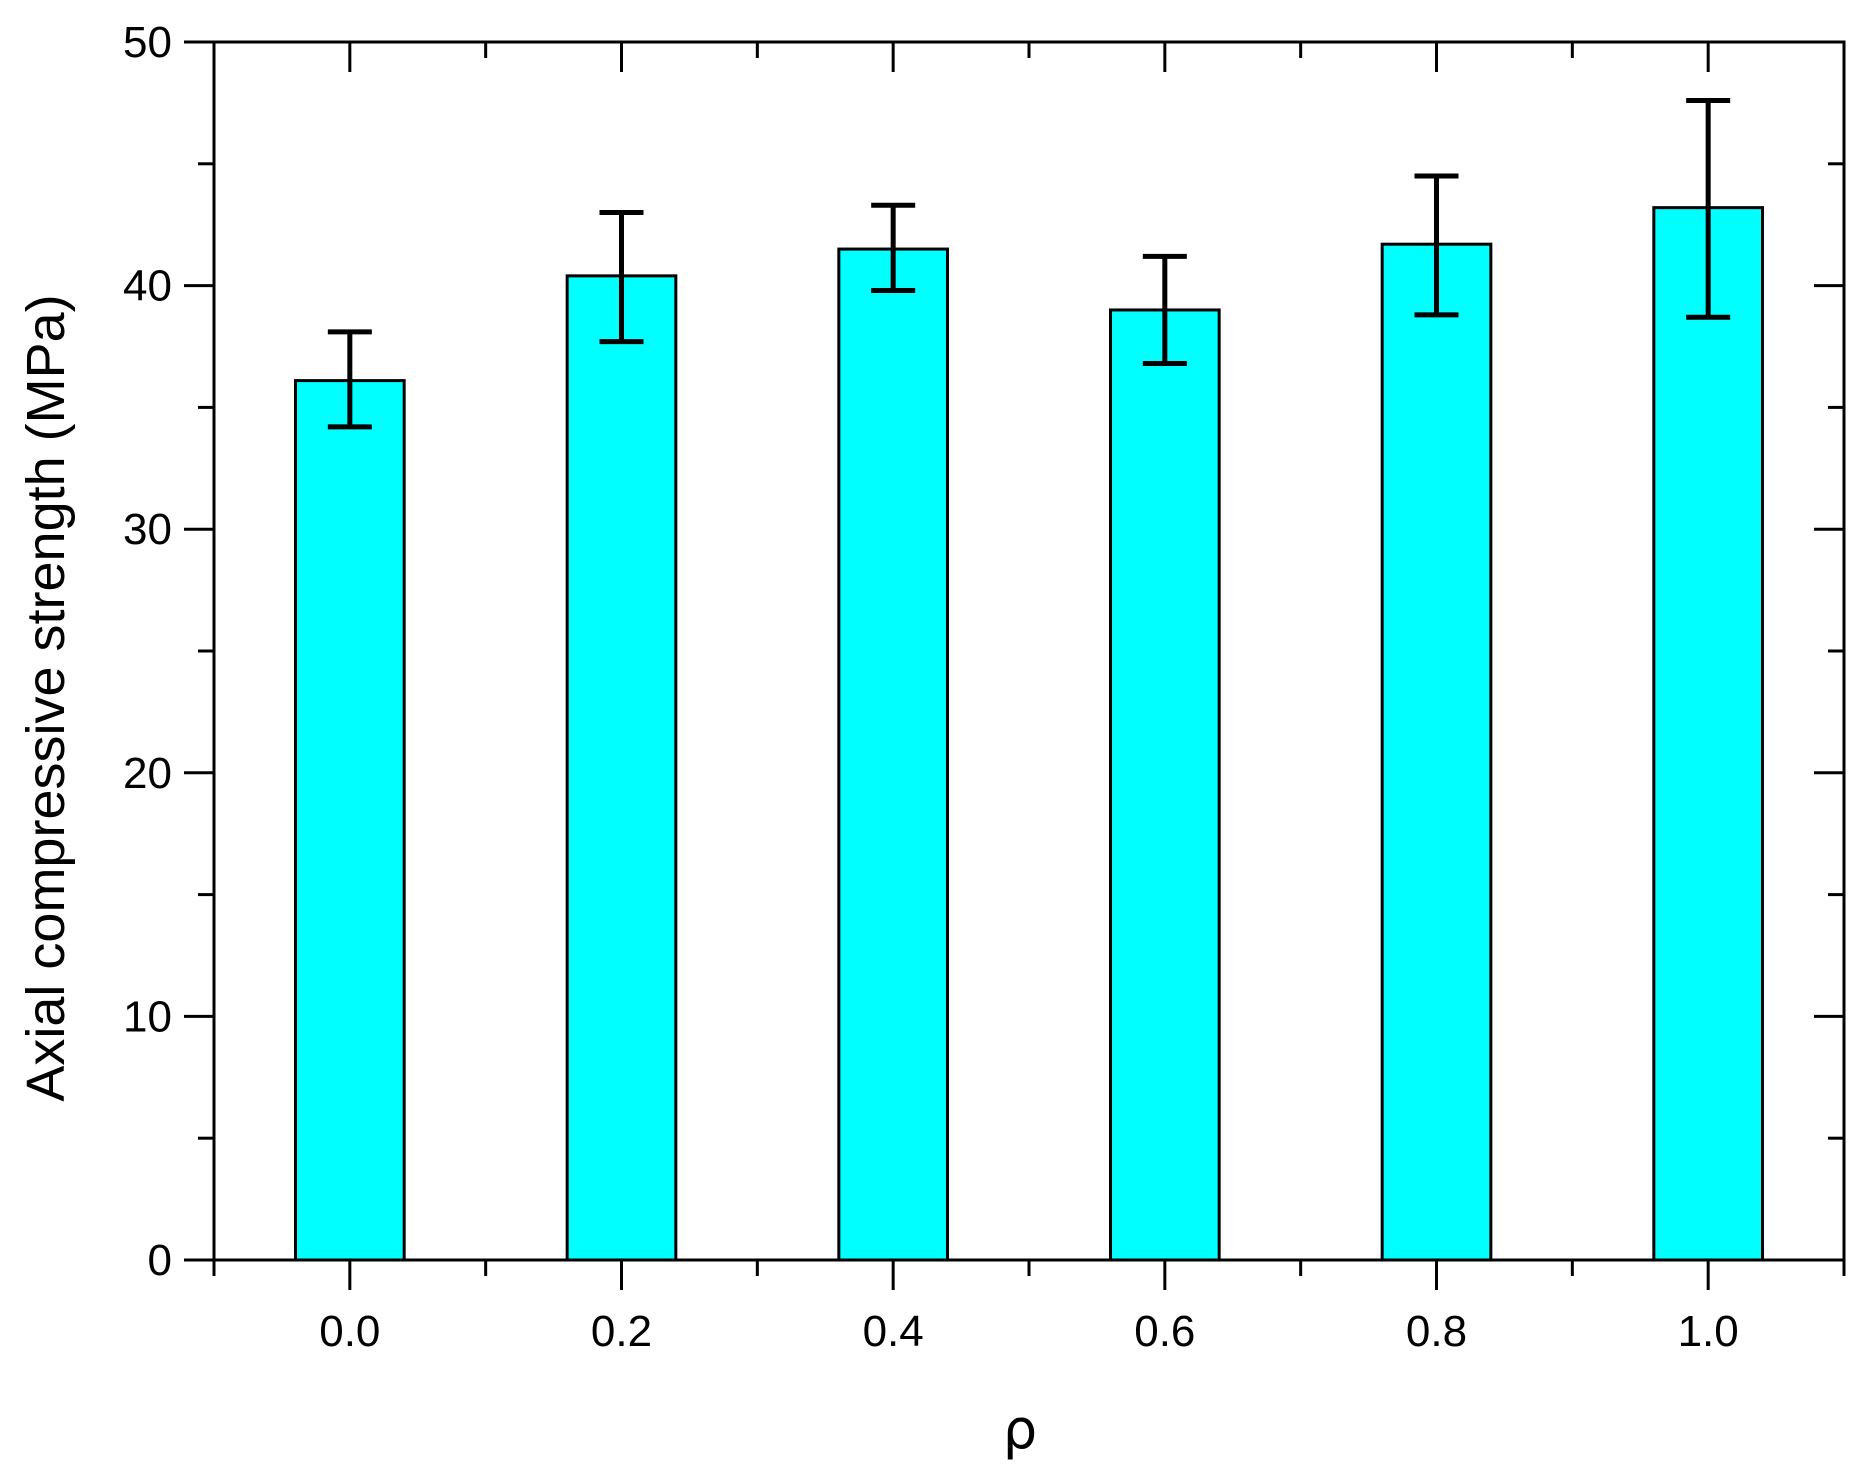 The image size is (1864, 1468). I want to click on x-tick-label-4: 0.8, so click(1436, 1331).